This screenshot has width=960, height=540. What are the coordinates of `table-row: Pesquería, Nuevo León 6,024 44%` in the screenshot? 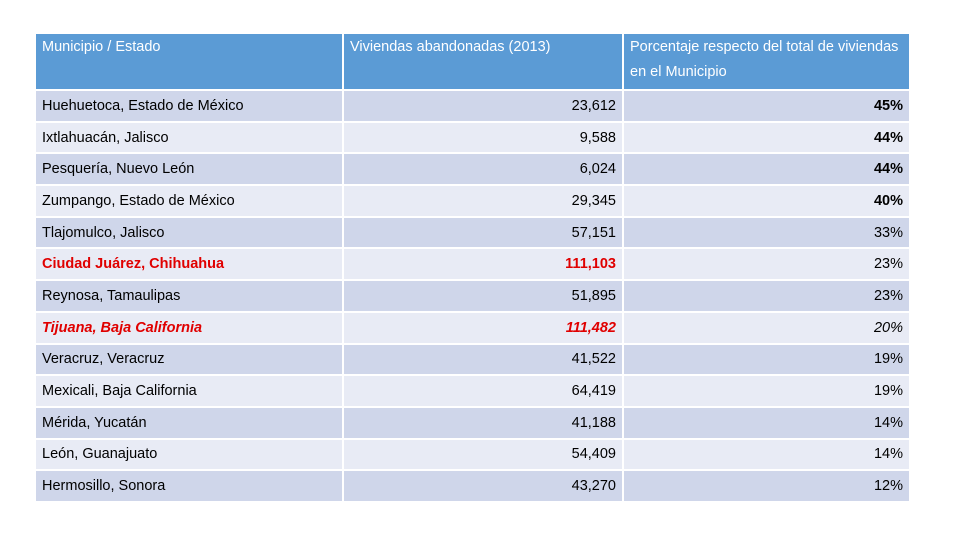 It's located at (472, 169).